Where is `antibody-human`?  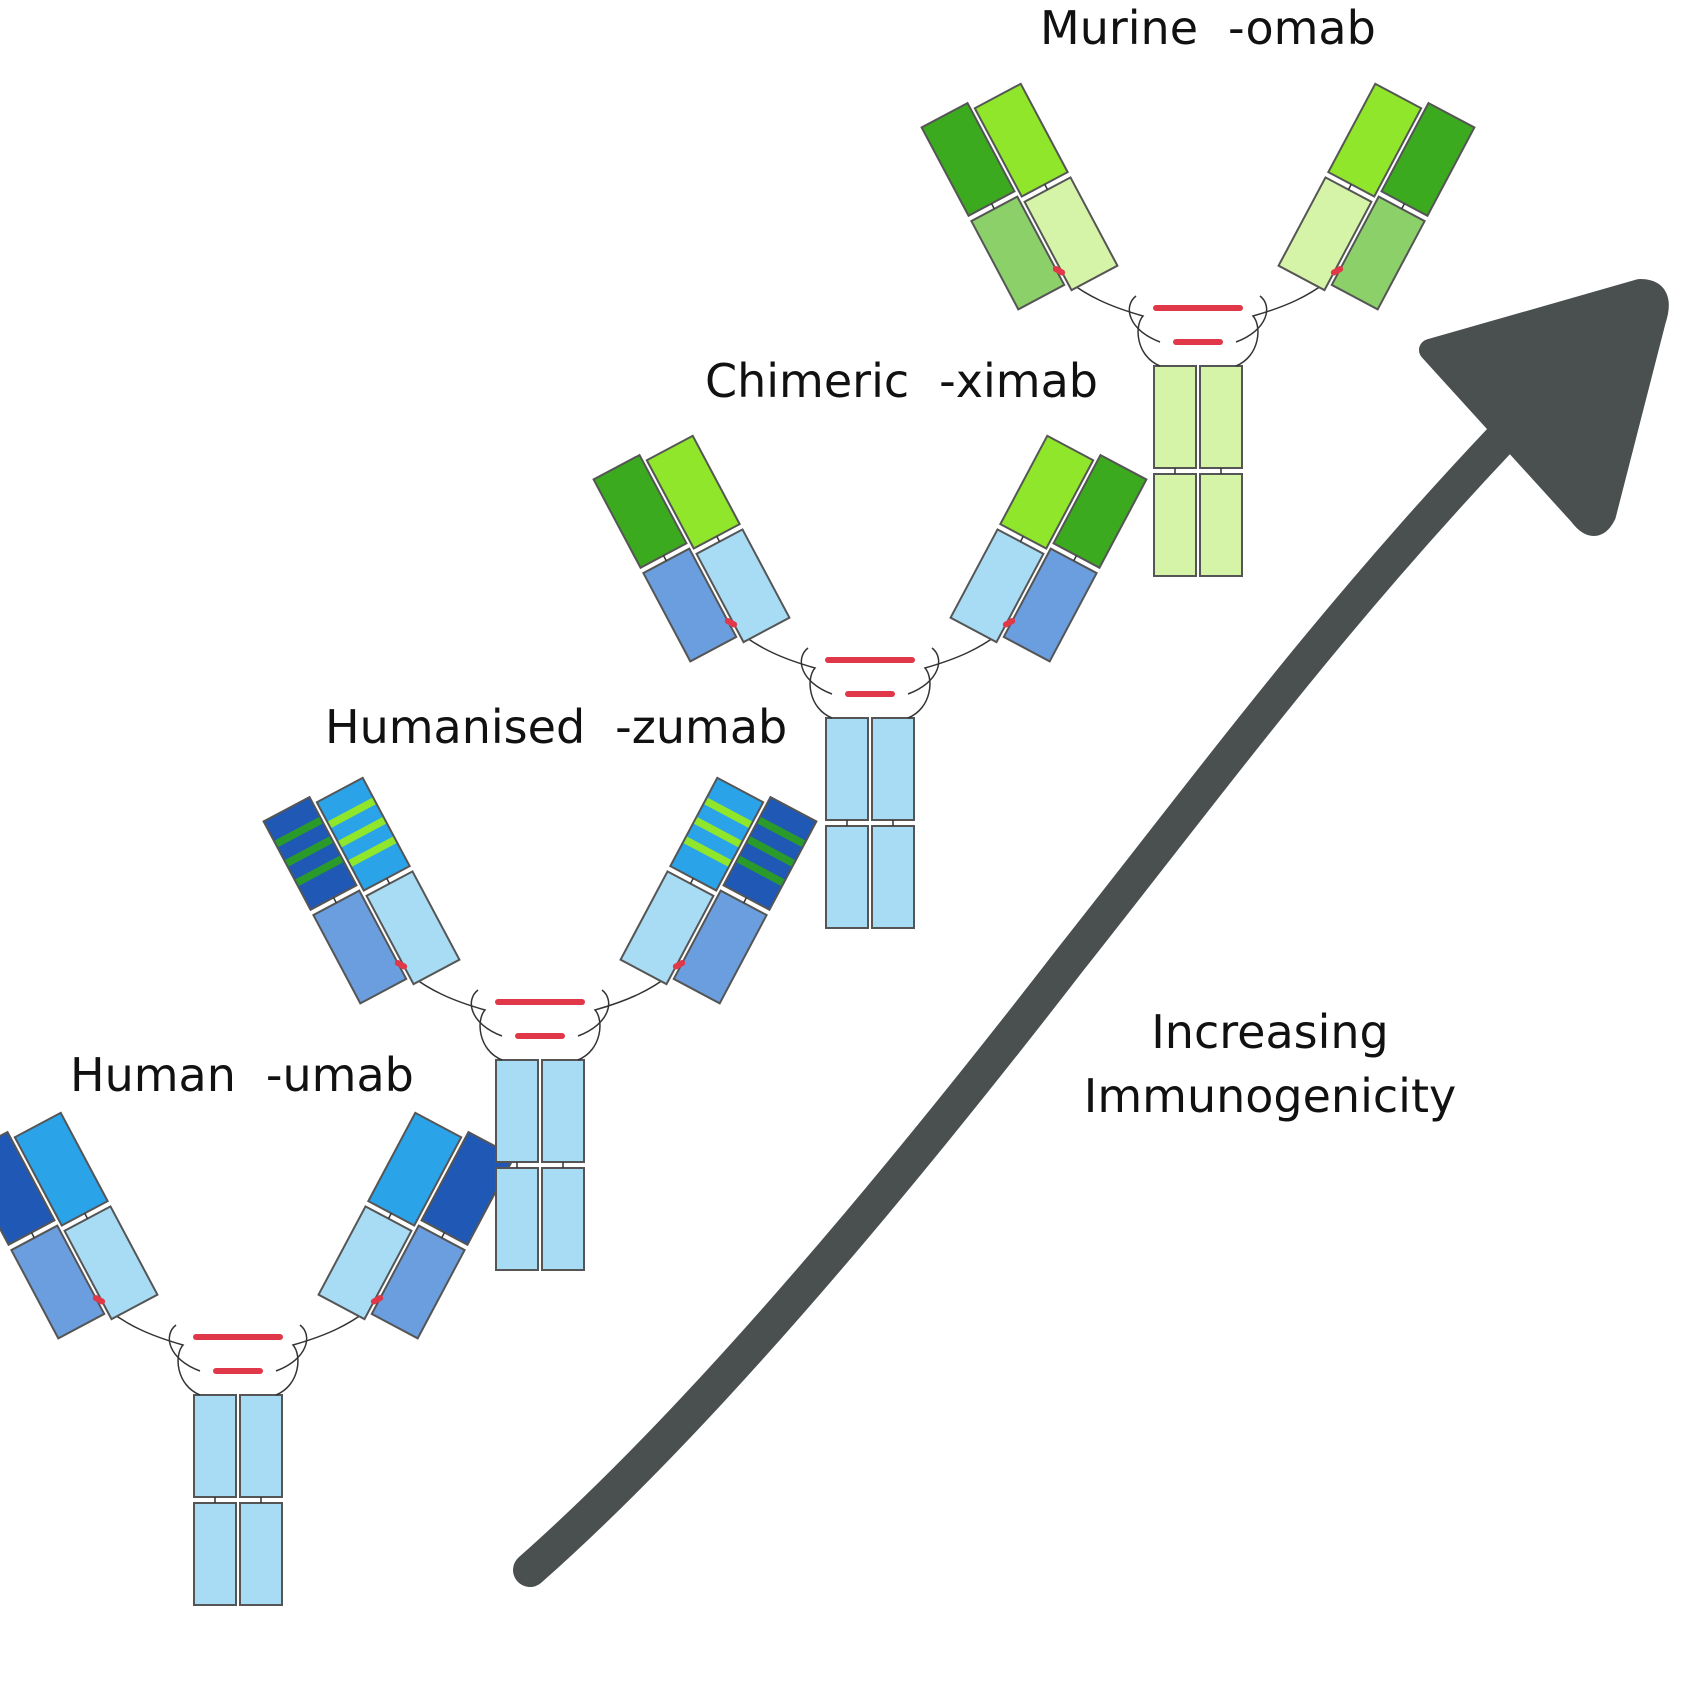
antibody-human is located at coordinates (258, 1358).